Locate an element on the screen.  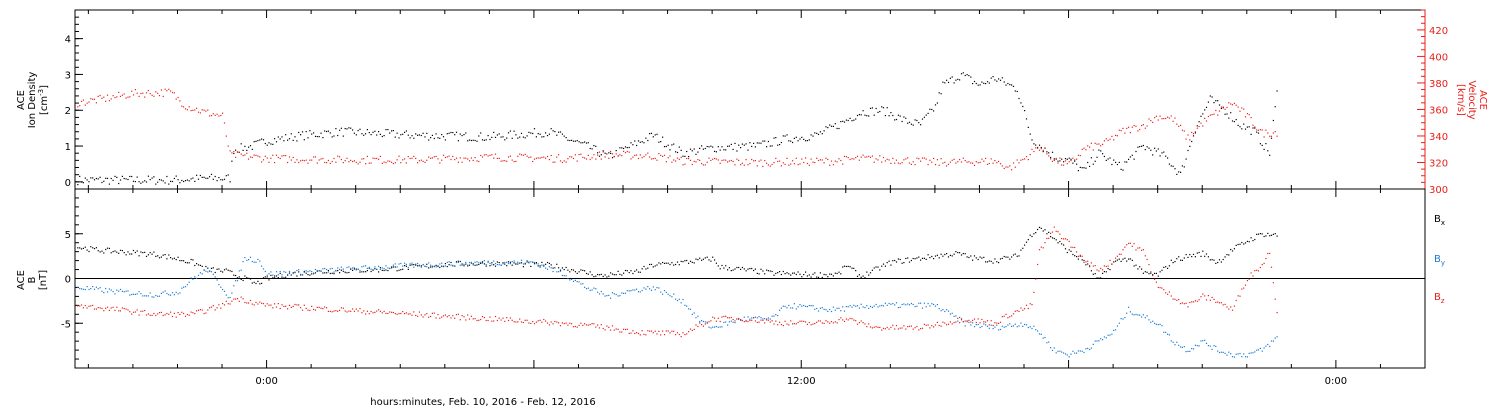
b-axis-label-line: B is located at coordinates (32, 279).